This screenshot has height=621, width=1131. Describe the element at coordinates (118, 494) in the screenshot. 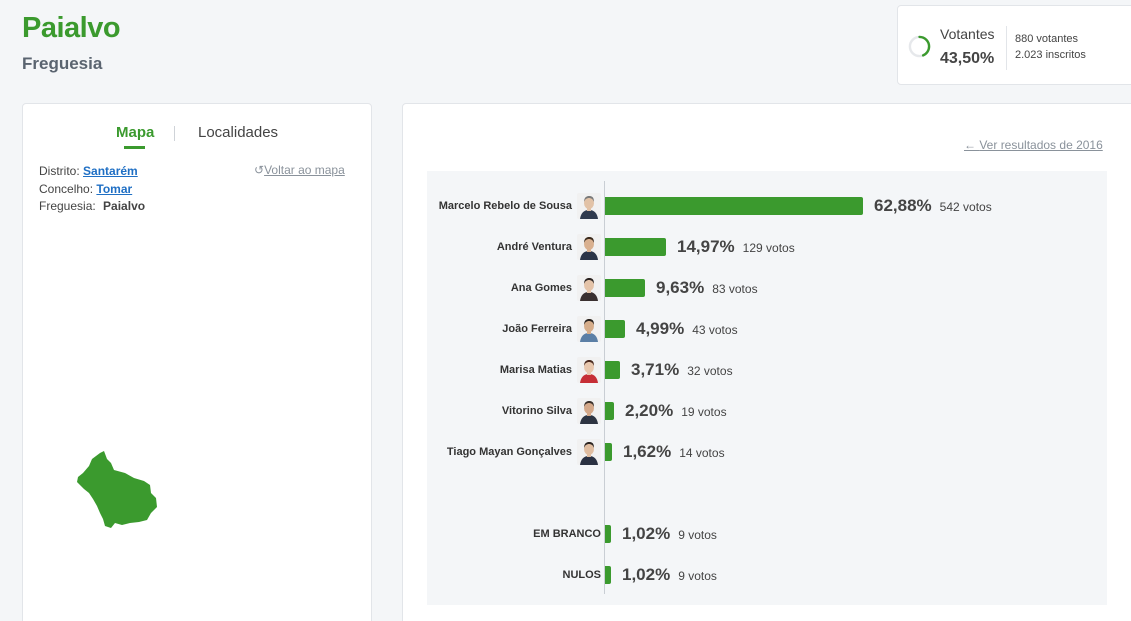

I see `parish-map-shape` at that location.